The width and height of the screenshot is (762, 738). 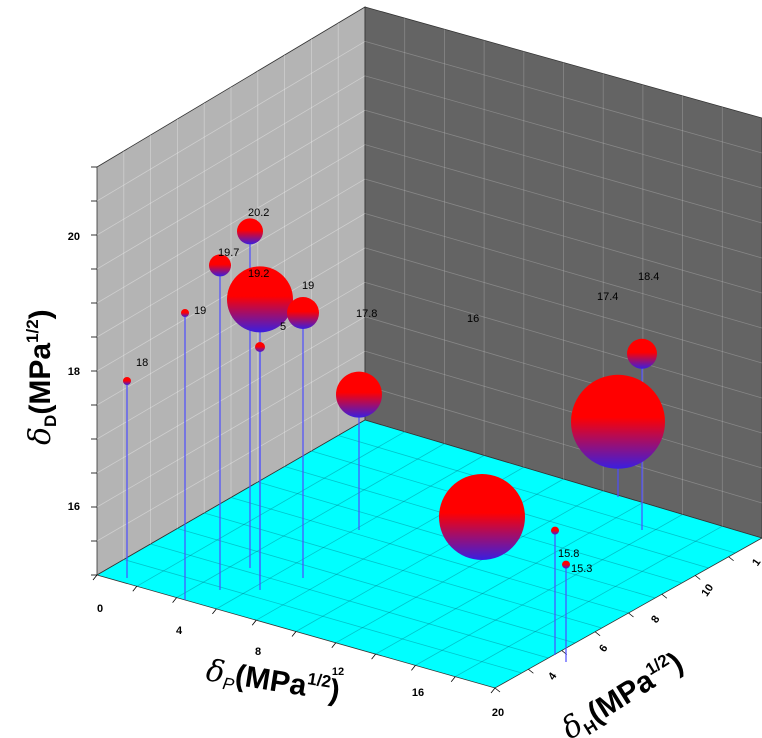 What do you see at coordinates (228, 253) in the screenshot?
I see `data-label: 19.7` at bounding box center [228, 253].